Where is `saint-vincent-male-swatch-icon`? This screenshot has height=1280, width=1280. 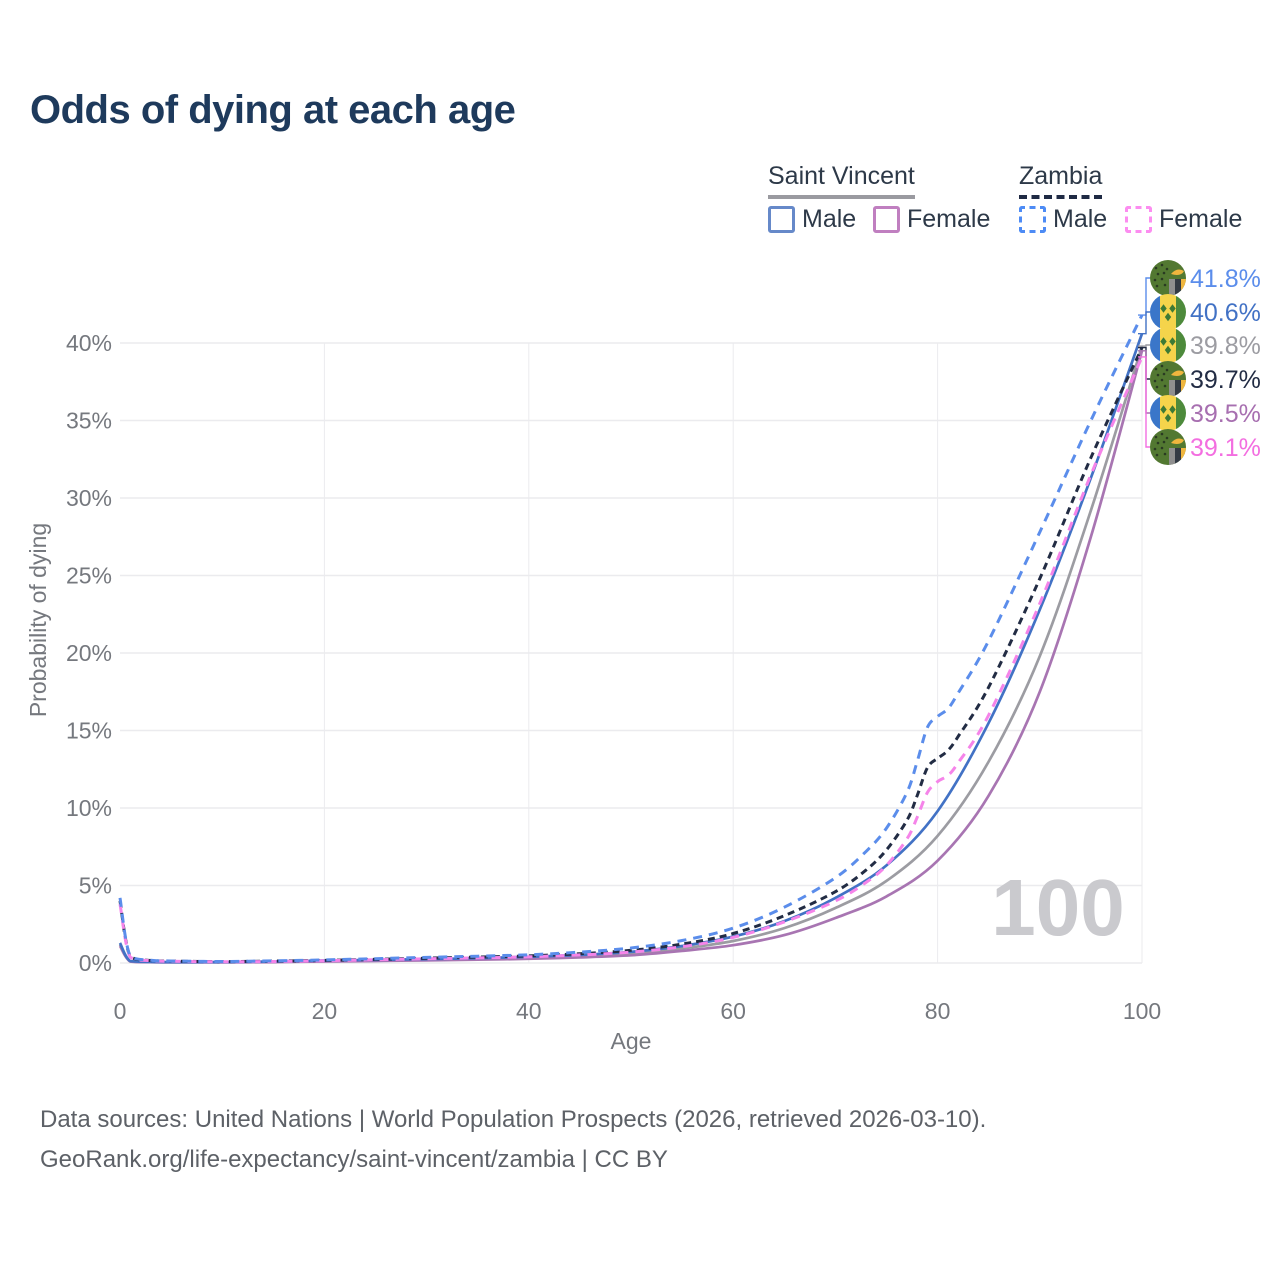 saint-vincent-male-swatch-icon is located at coordinates (781, 219).